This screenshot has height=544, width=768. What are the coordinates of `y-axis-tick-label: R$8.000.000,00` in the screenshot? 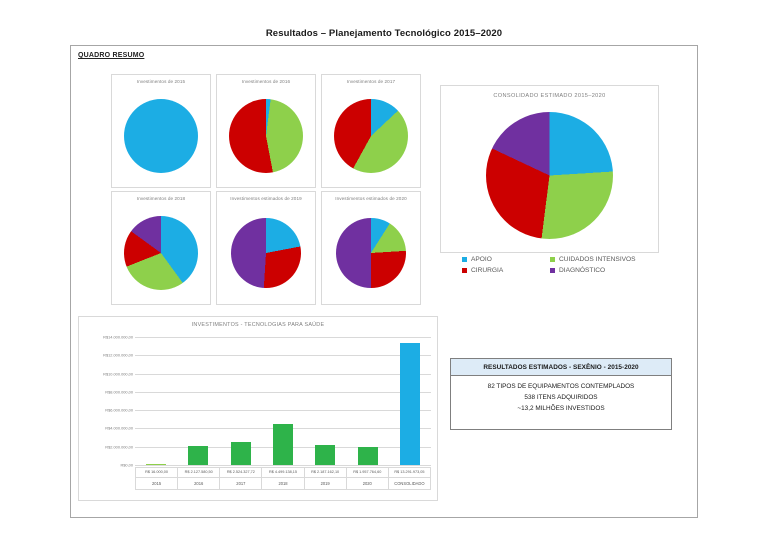 It's located at (119, 392).